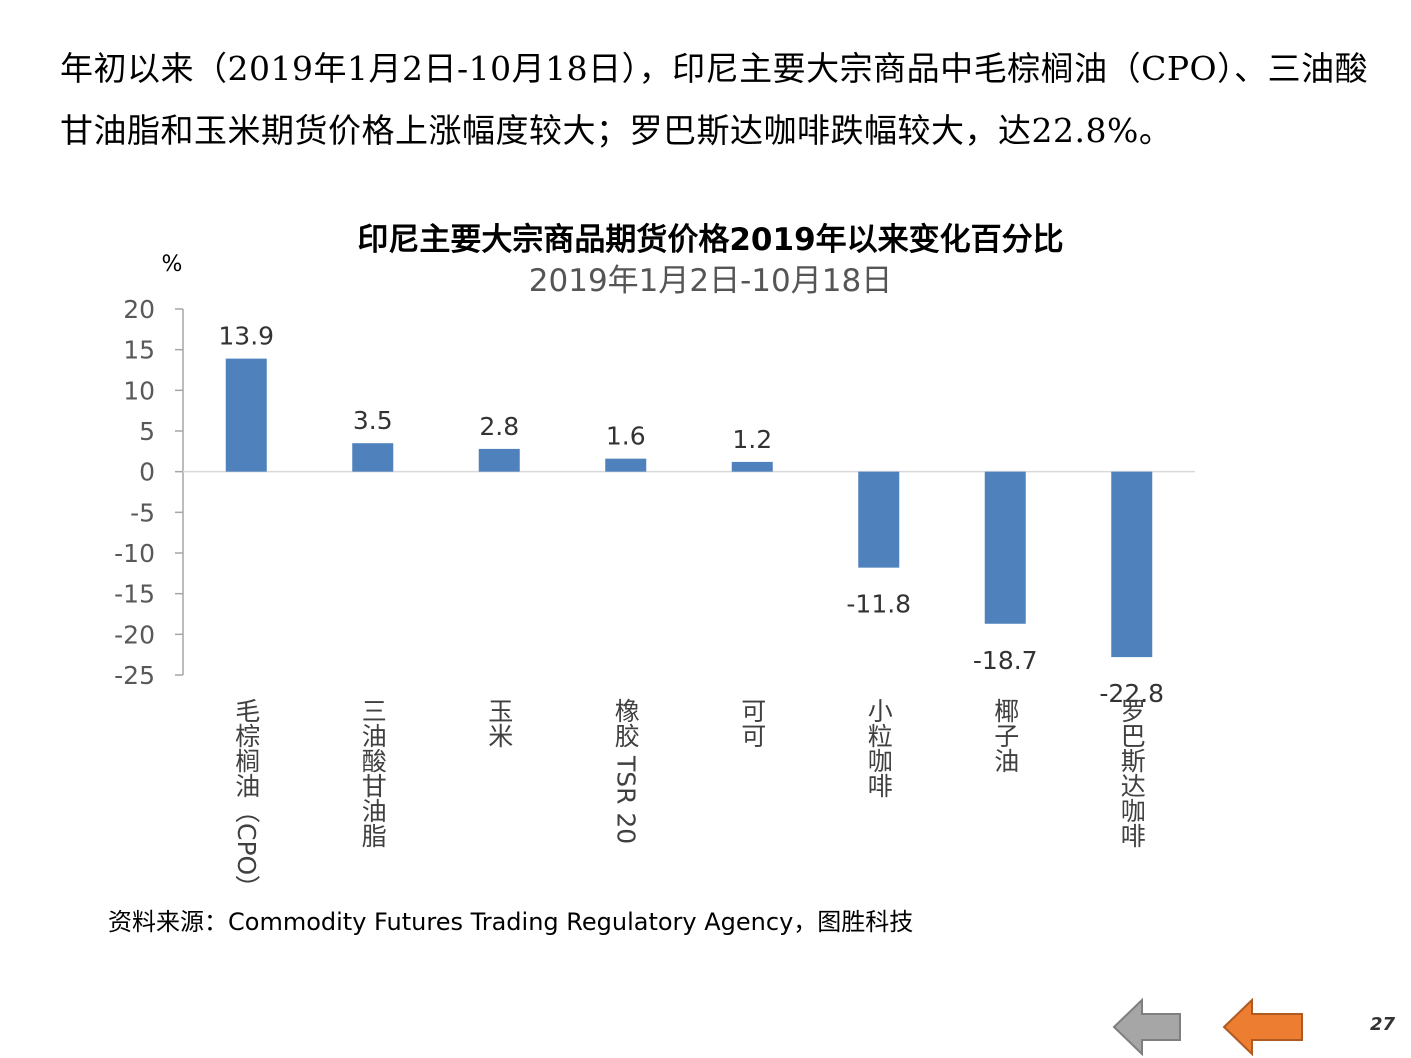  What do you see at coordinates (139, 309) in the screenshot?
I see `y-tick-label: 20` at bounding box center [139, 309].